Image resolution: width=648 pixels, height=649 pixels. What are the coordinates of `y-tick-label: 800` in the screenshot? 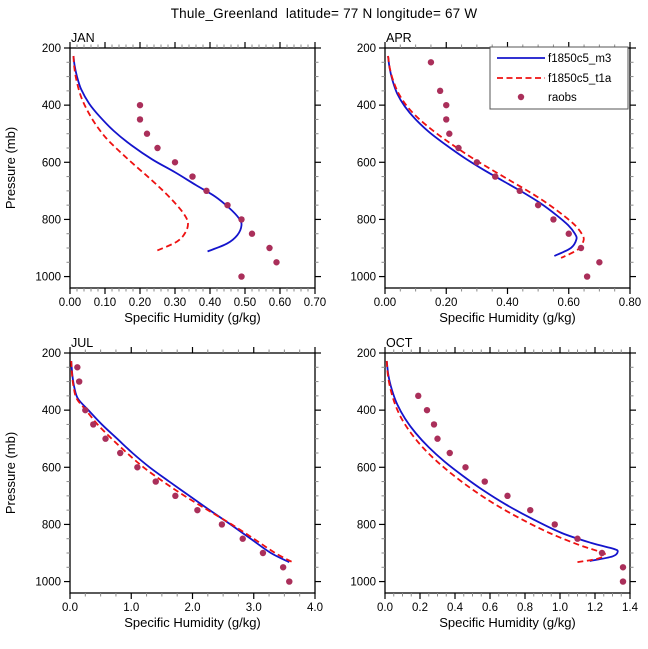 It's located at (366, 525).